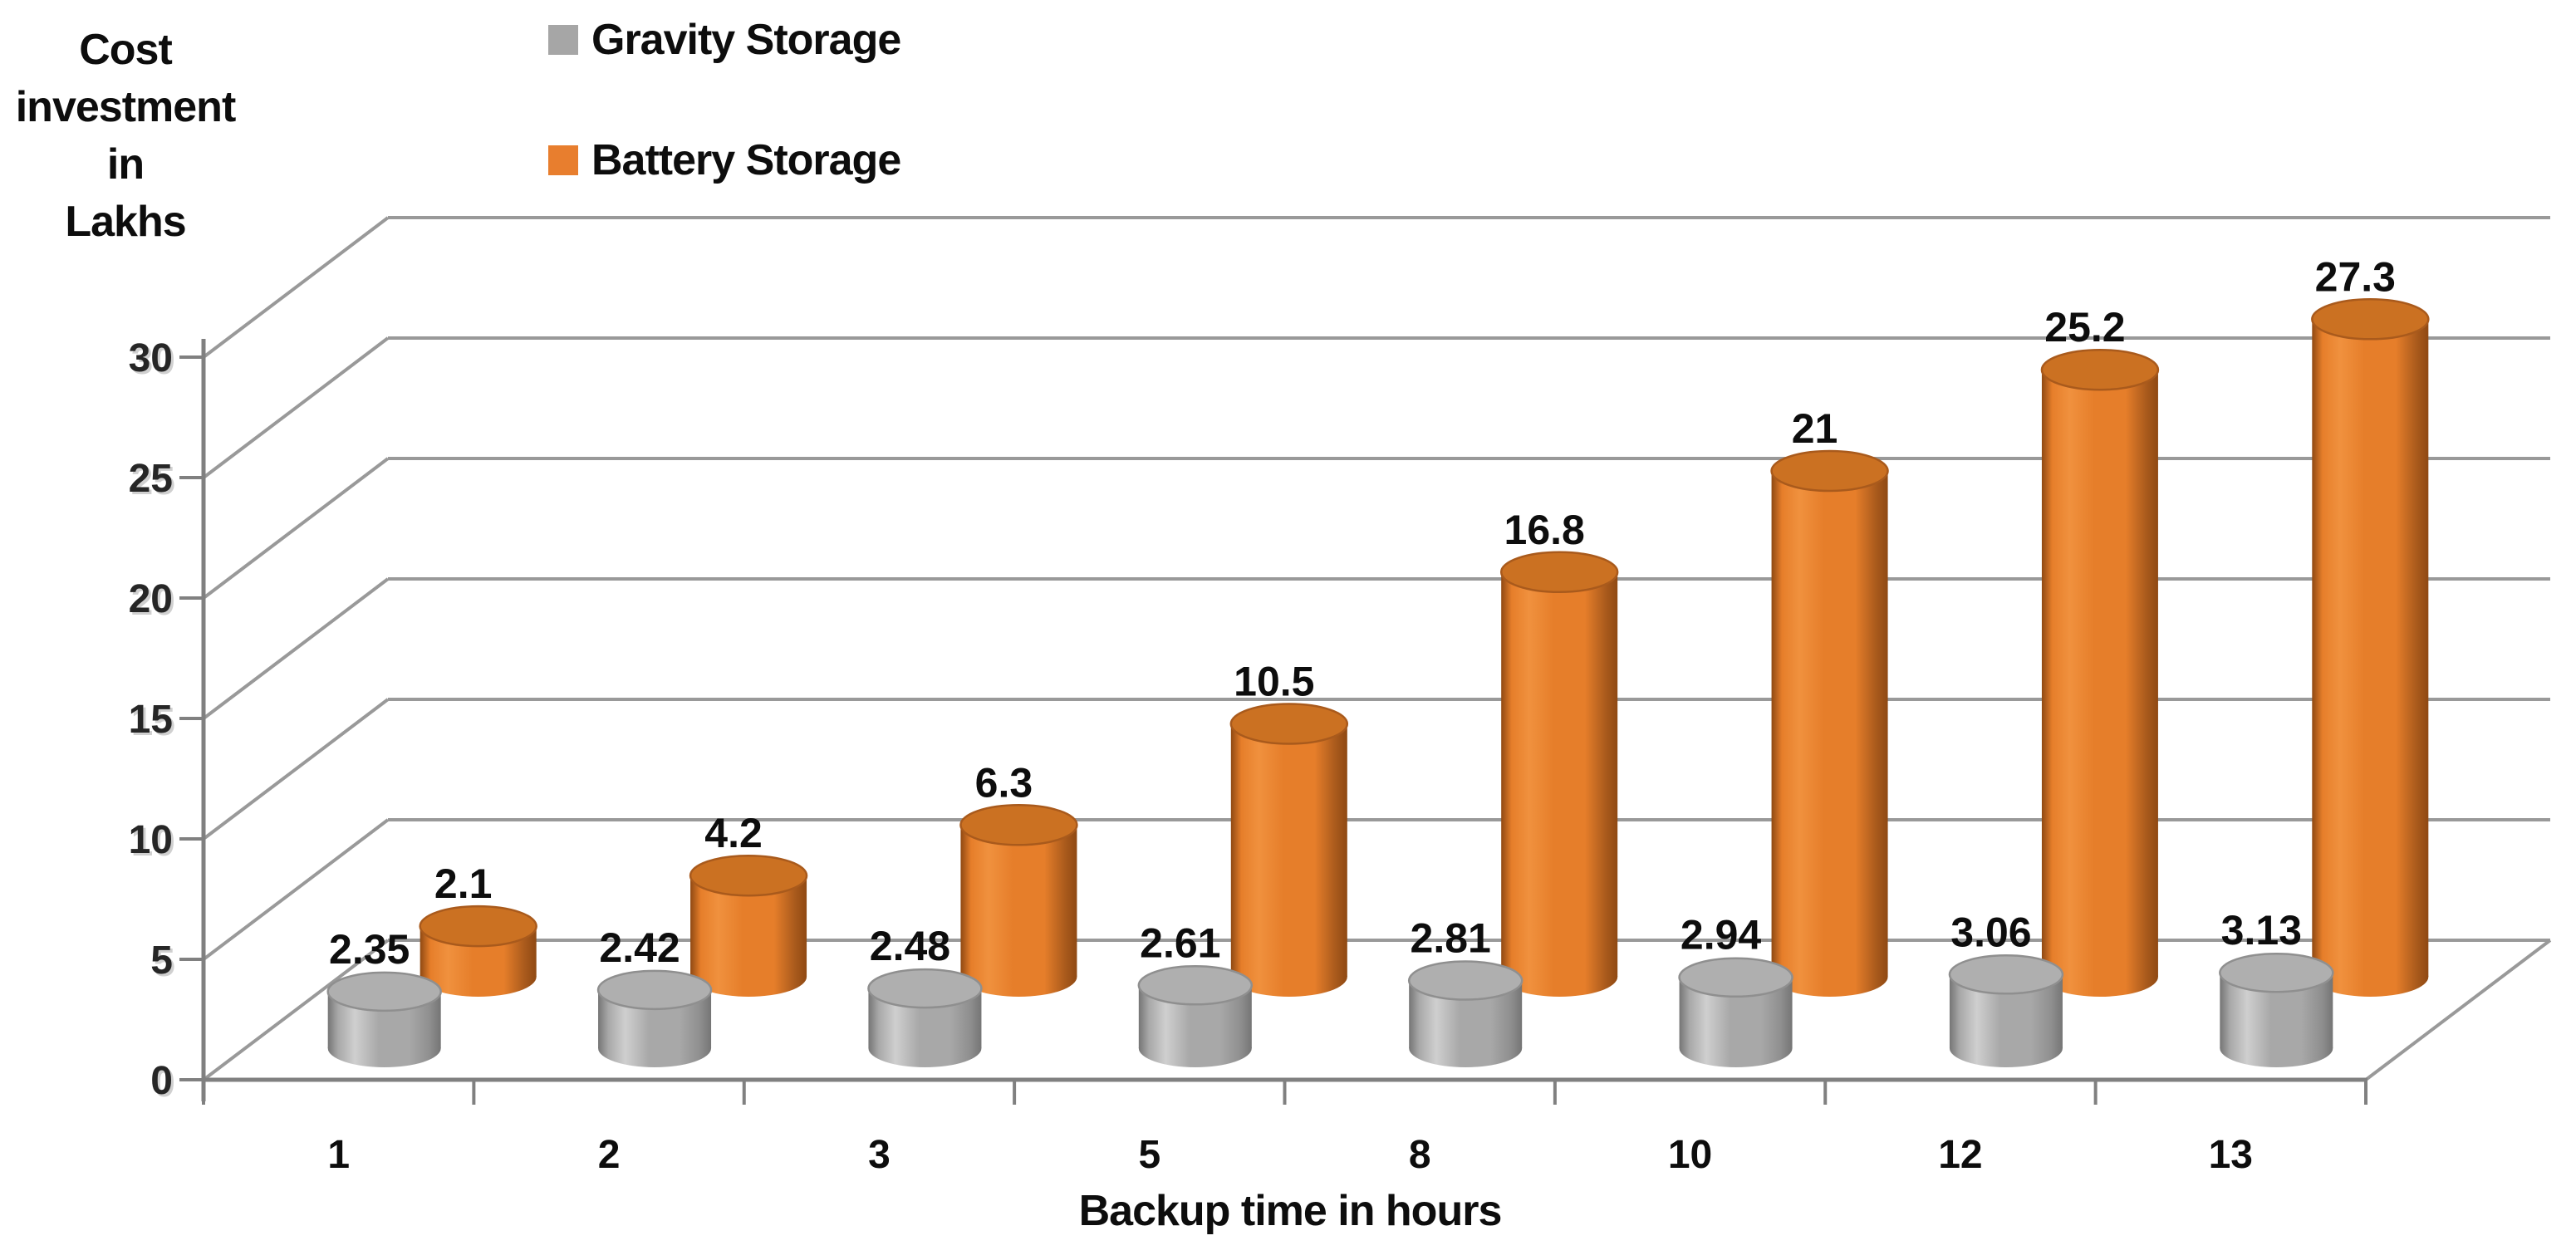  Describe the element at coordinates (879, 1155) in the screenshot. I see `x-tick-label-3: 3` at that location.